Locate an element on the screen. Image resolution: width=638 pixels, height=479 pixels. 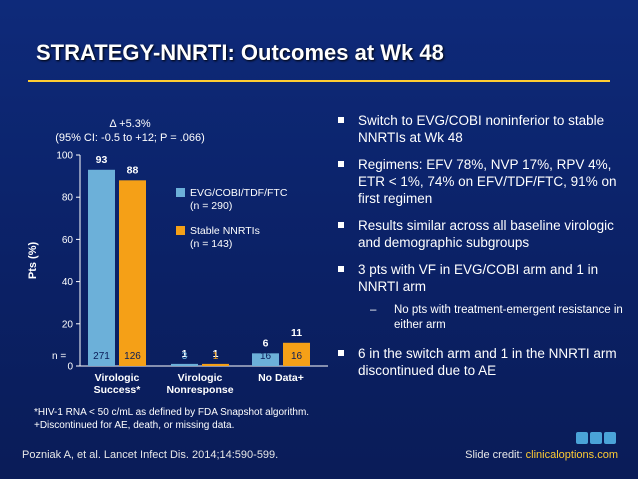
credit-label: Slide credit: is located at coordinates (495, 455).